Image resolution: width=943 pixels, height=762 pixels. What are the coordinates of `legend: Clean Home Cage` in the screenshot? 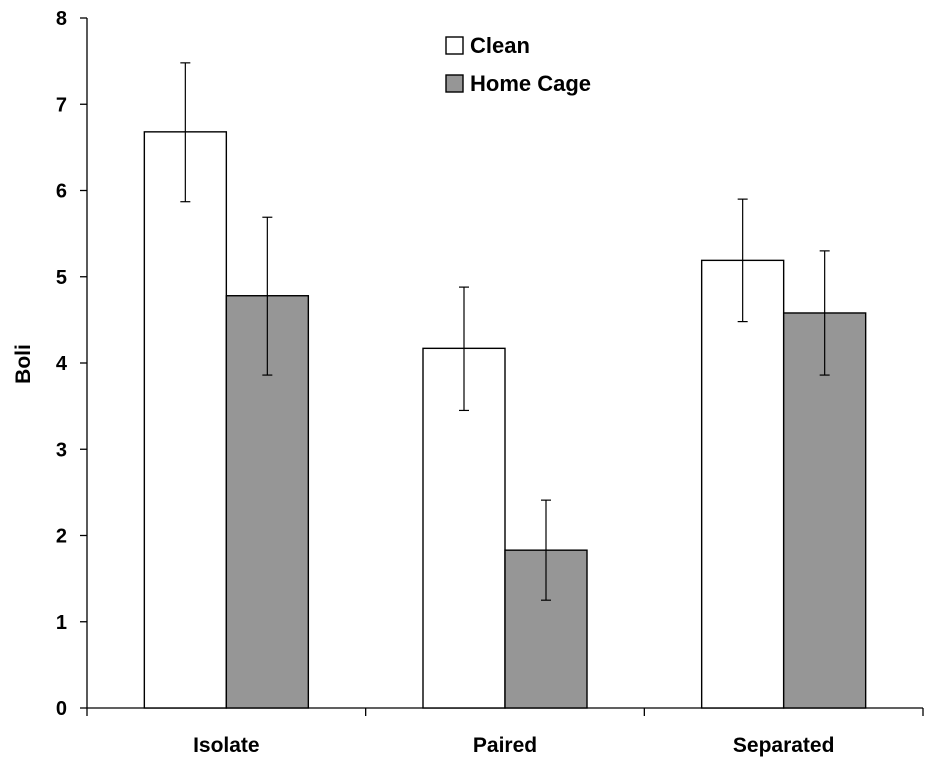 It's located at (518, 64).